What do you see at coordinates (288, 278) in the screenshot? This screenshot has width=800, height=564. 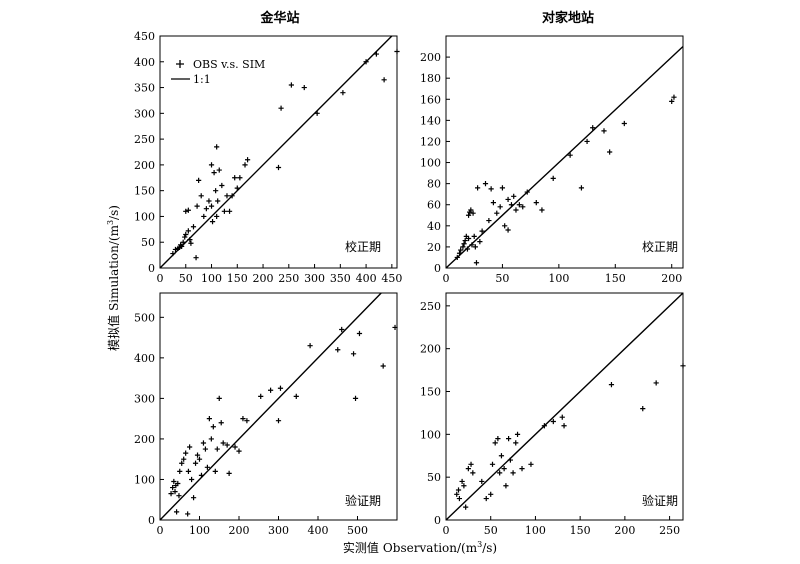 I see `x-tick-label: 250` at bounding box center [288, 278].